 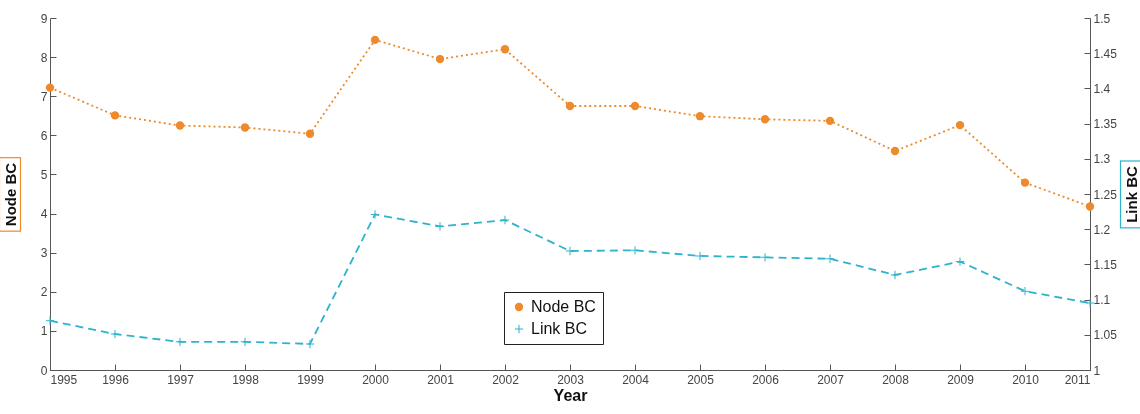 I want to click on x-tick-label: 2010, so click(x=1026, y=379).